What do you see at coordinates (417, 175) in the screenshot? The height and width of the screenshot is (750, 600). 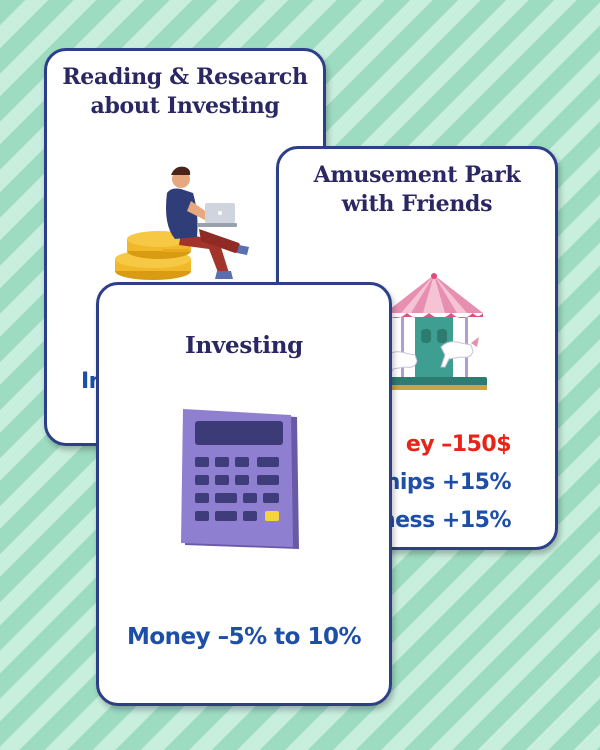 I see `card-title-line: Amusement Park` at bounding box center [417, 175].